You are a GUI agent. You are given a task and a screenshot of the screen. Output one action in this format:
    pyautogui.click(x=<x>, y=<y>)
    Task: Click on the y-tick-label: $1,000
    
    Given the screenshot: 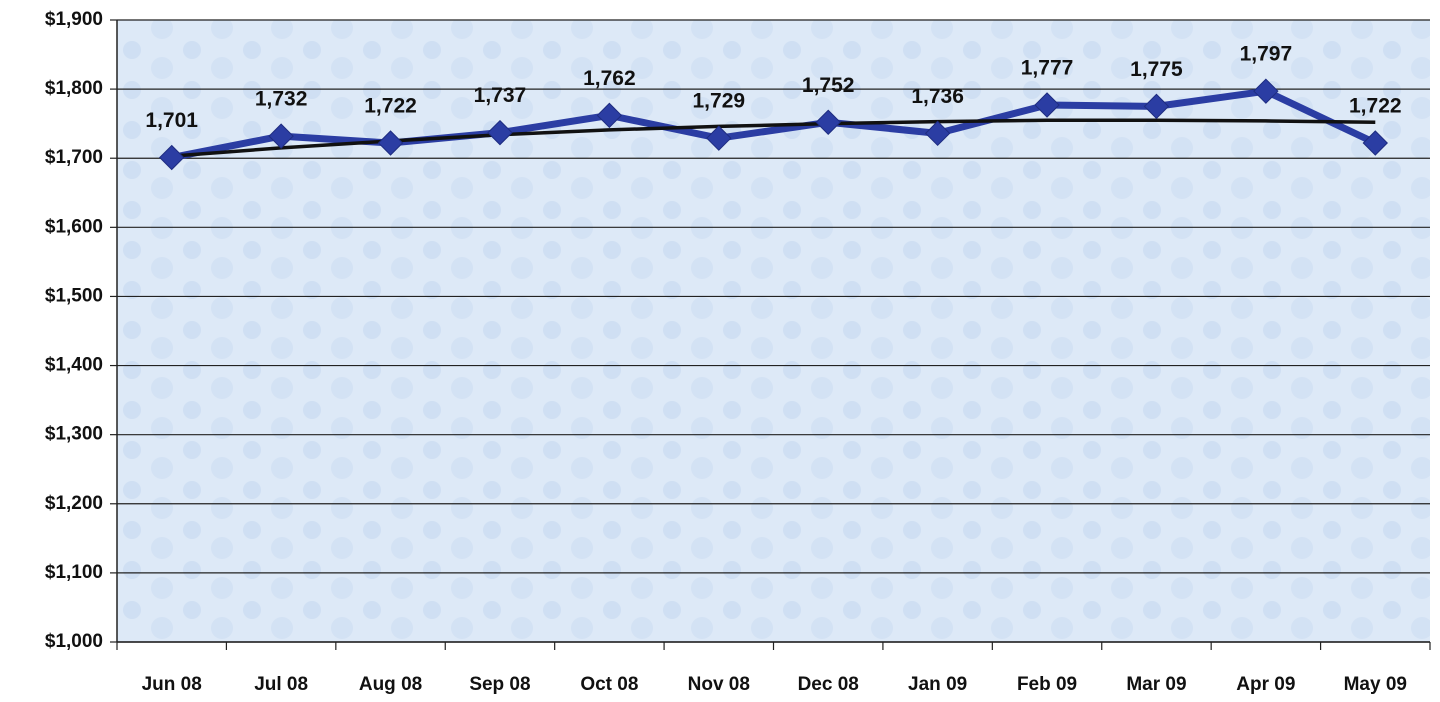 What is the action you would take?
    pyautogui.click(x=74, y=641)
    